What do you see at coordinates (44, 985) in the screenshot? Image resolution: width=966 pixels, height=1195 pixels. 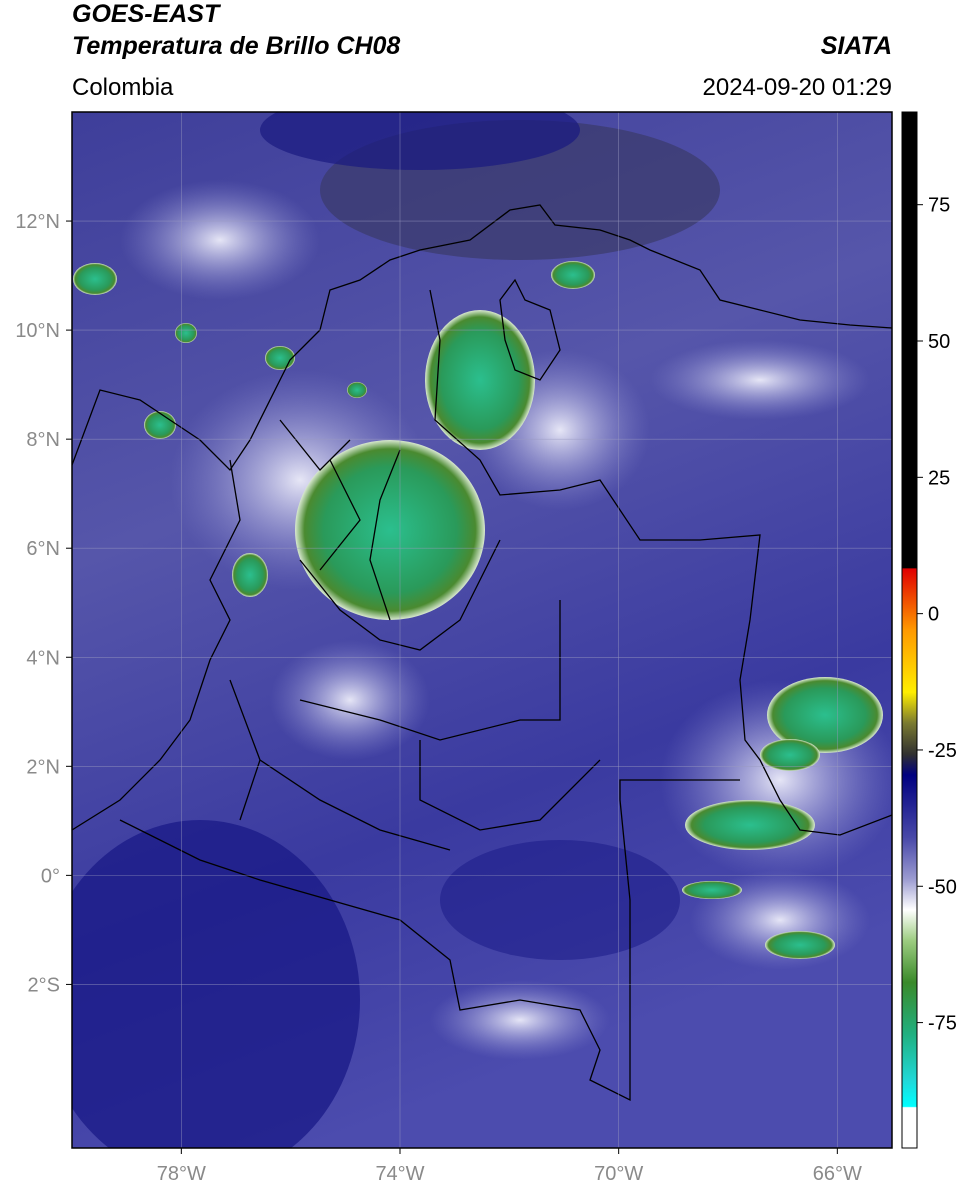 I see `y-tick-label: 2°S` at bounding box center [44, 985].